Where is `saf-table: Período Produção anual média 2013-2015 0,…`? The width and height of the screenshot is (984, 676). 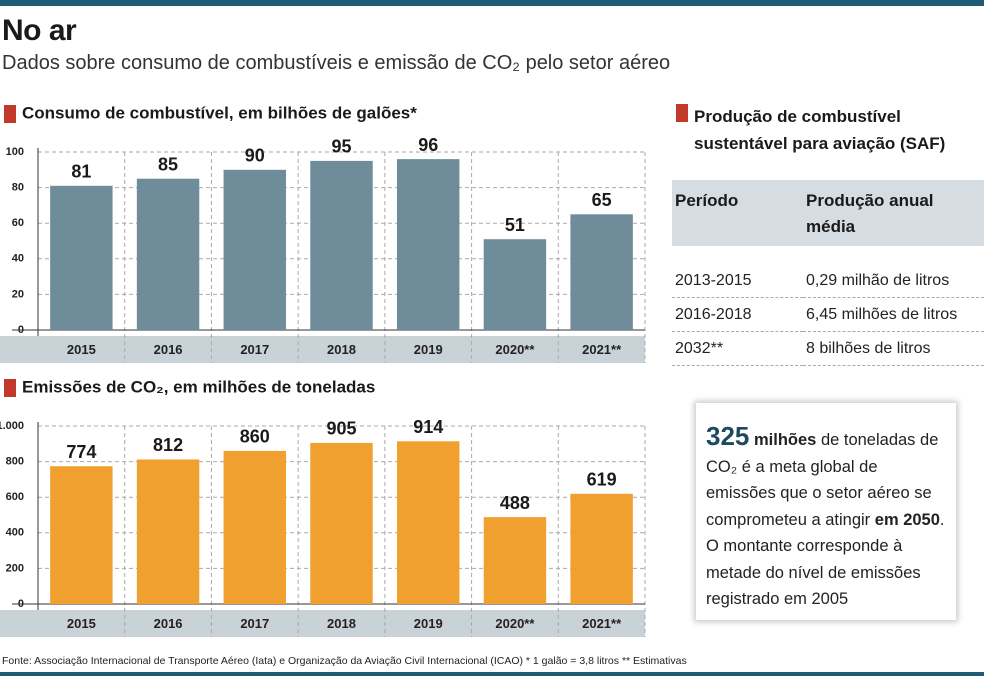 saf-table: Período Produção anual média 2013-2015 0,… is located at coordinates (828, 273).